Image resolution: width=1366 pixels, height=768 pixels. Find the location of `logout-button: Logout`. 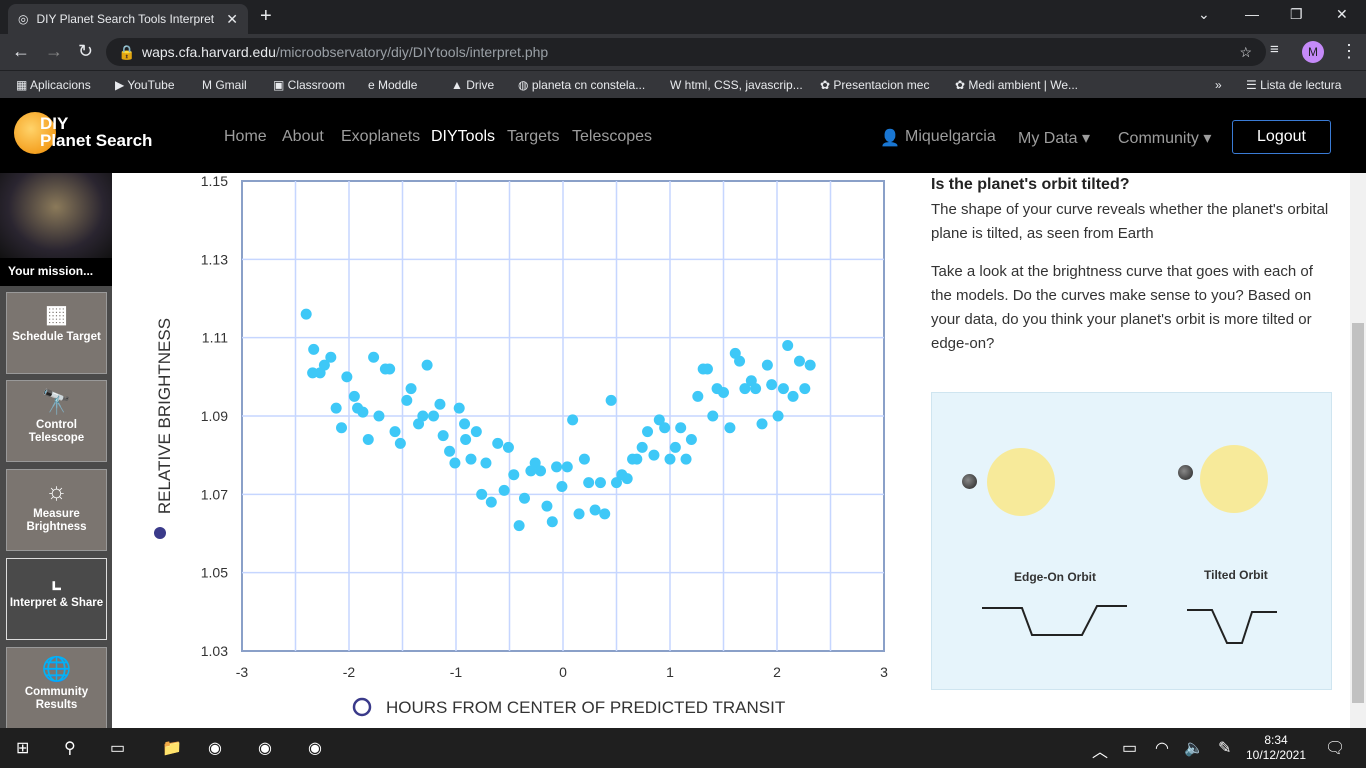

logout-button: Logout is located at coordinates (1281, 137).